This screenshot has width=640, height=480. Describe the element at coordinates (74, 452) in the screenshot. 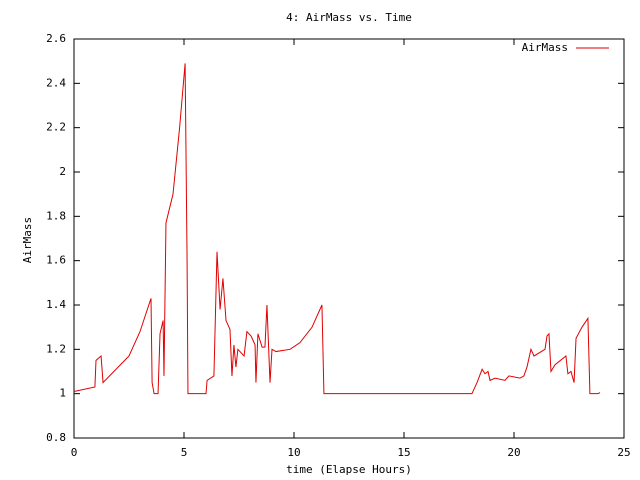

I see `x-tick-label: 0` at that location.